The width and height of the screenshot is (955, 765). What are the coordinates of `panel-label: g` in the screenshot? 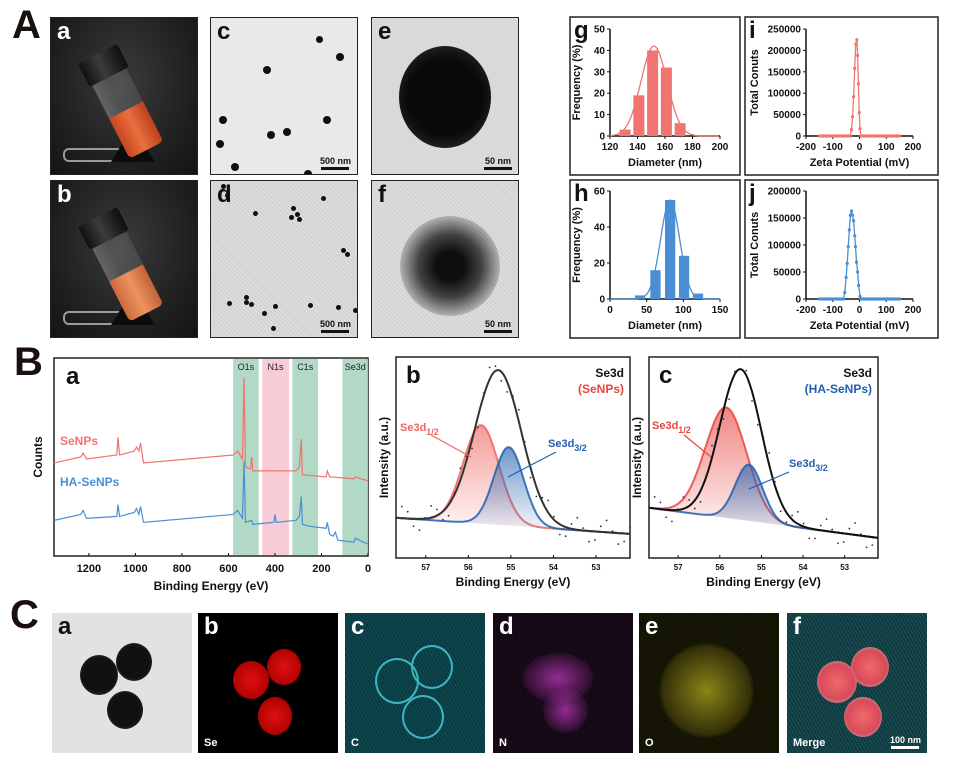 It's located at (581, 30).